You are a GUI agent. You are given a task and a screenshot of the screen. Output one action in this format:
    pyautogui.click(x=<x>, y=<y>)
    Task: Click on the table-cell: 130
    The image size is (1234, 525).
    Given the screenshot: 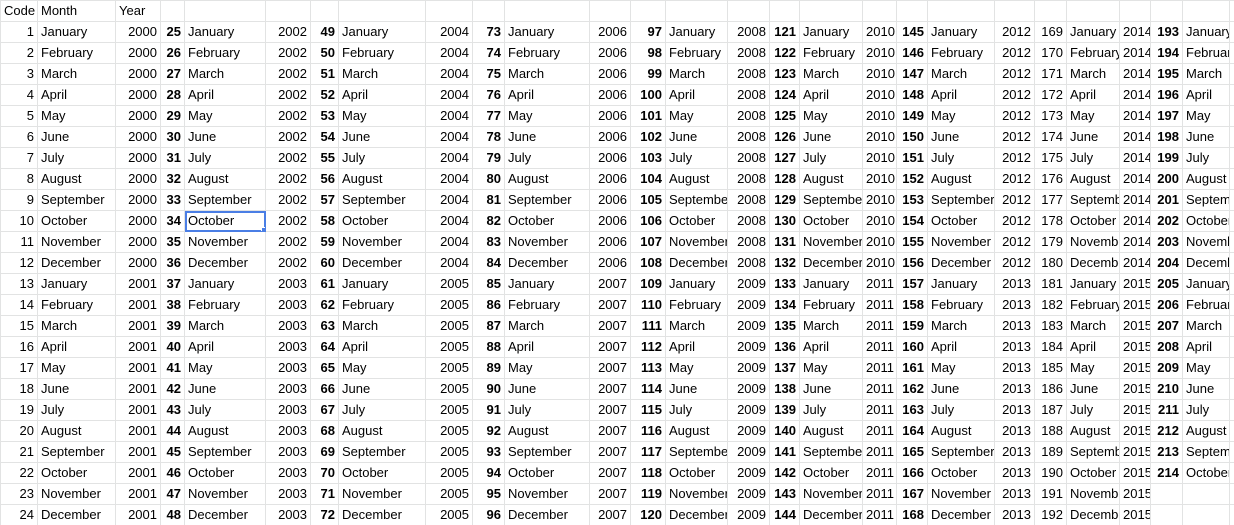 What is the action you would take?
    pyautogui.click(x=784, y=221)
    